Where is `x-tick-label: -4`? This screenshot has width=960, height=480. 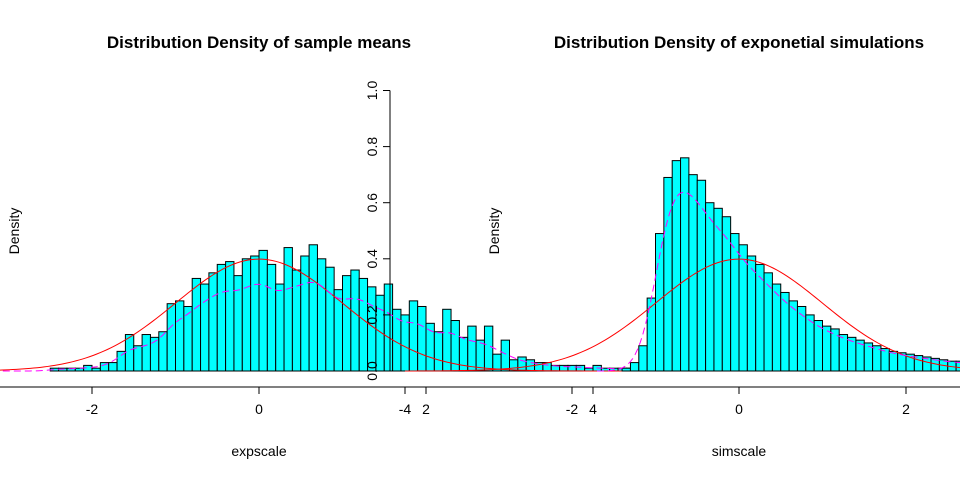 x-tick-label: -4 is located at coordinates (405, 409).